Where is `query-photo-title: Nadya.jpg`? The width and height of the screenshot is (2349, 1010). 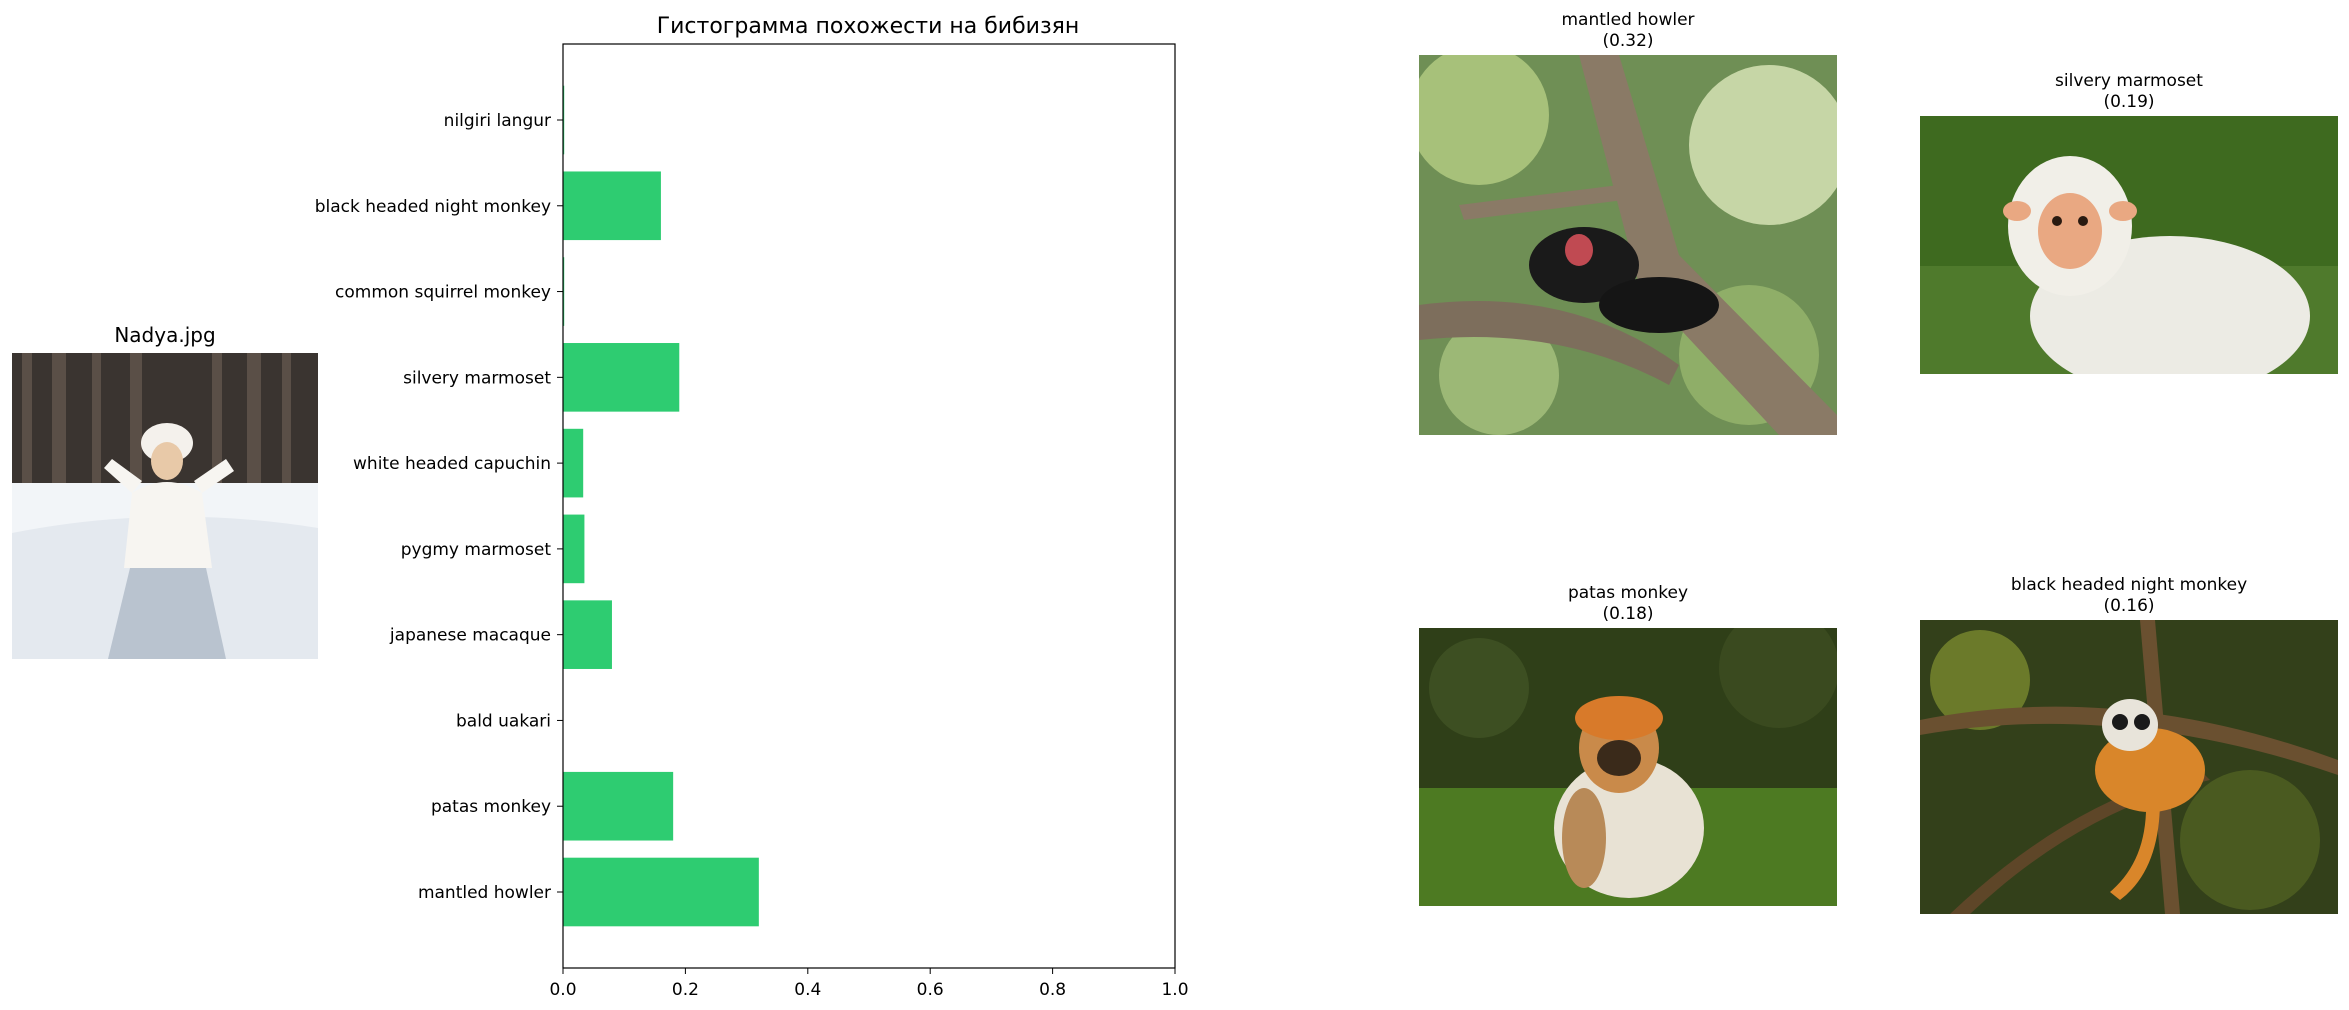 query-photo-title: Nadya.jpg is located at coordinates (165, 335).